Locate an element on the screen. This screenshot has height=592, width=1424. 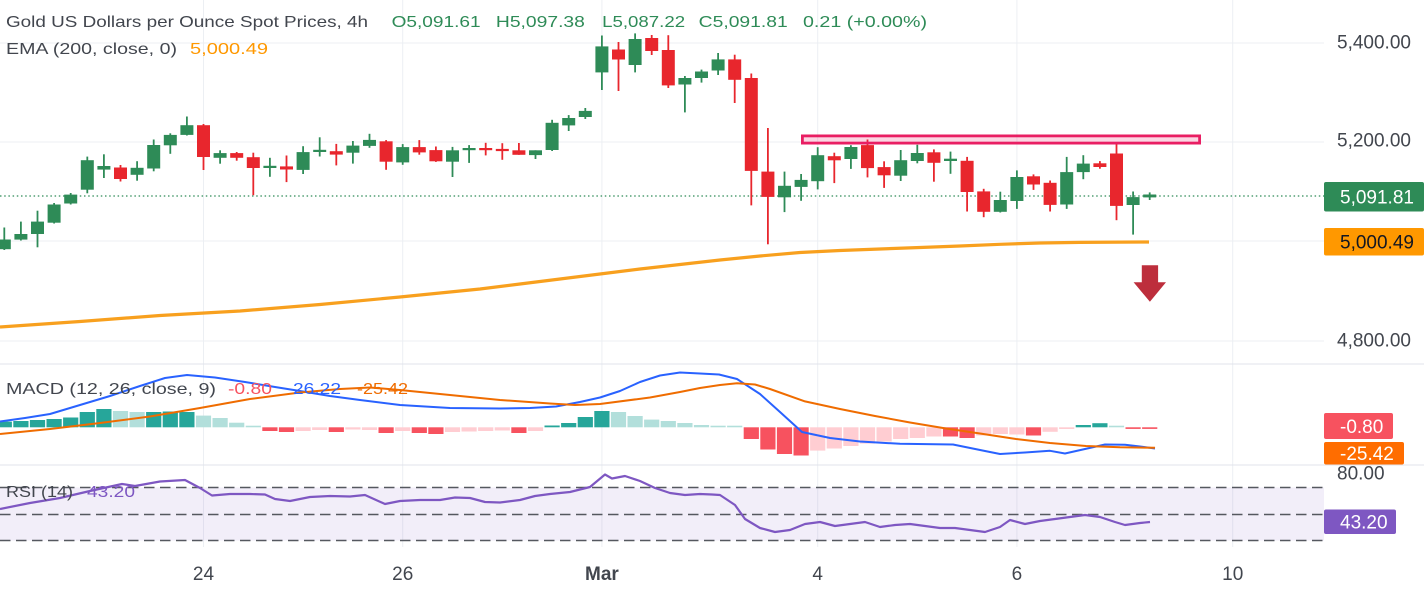
svg-text: 26.22 is located at coordinates (317, 389).